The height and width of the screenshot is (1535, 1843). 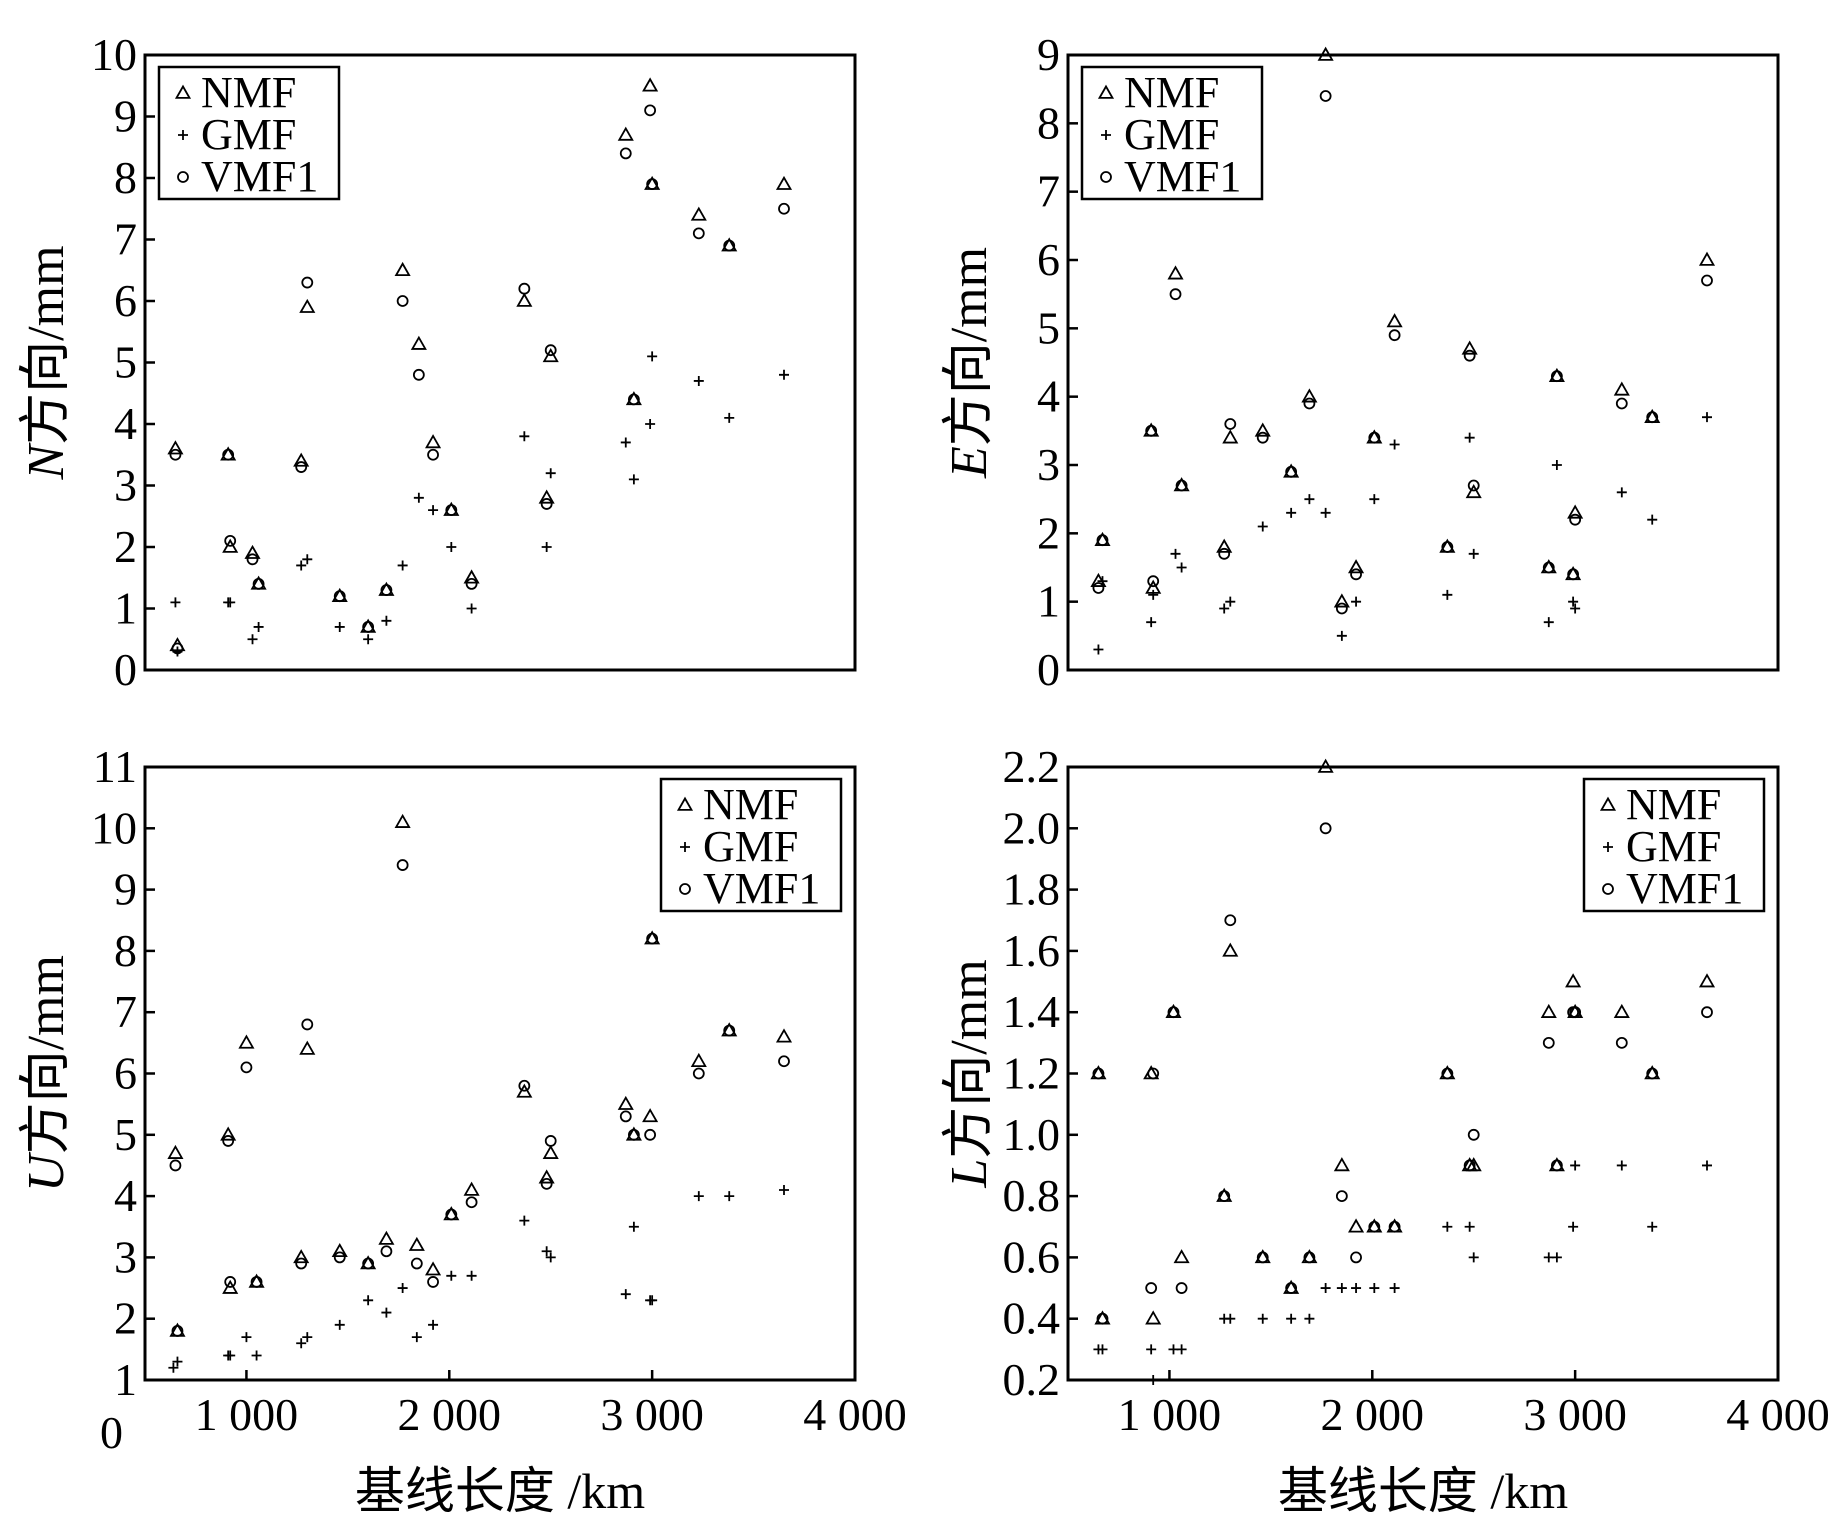 I want to click on y-tick-label: 0.2, so click(x=1032, y=1379).